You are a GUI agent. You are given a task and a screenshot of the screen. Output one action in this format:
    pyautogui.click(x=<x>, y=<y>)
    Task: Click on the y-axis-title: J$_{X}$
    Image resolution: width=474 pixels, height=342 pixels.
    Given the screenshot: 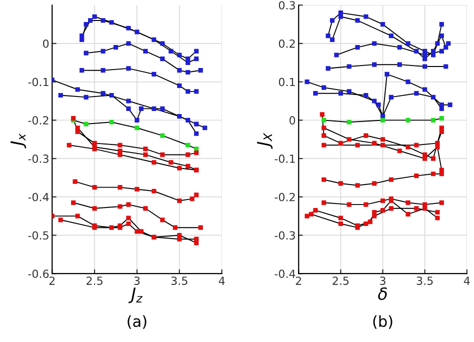 What is the action you would take?
    pyautogui.click(x=265, y=140)
    